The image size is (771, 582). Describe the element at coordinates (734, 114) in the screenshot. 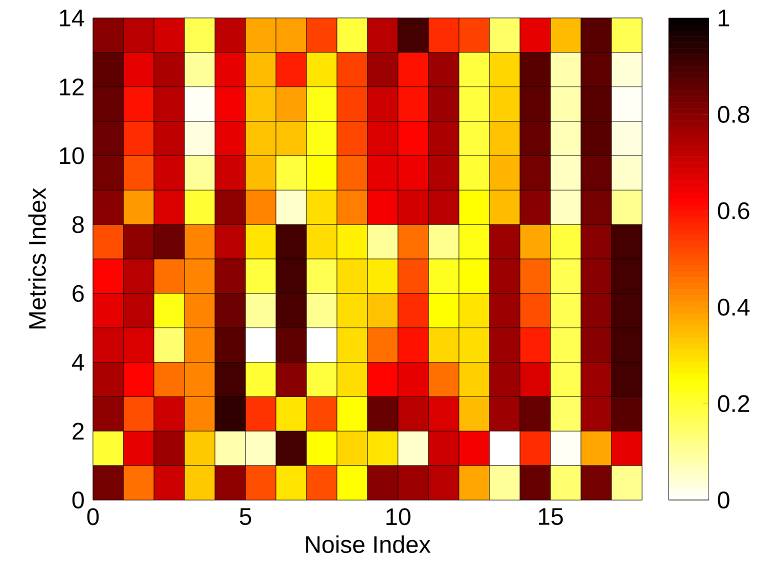

I see `color-bar-label: 0.8` at that location.